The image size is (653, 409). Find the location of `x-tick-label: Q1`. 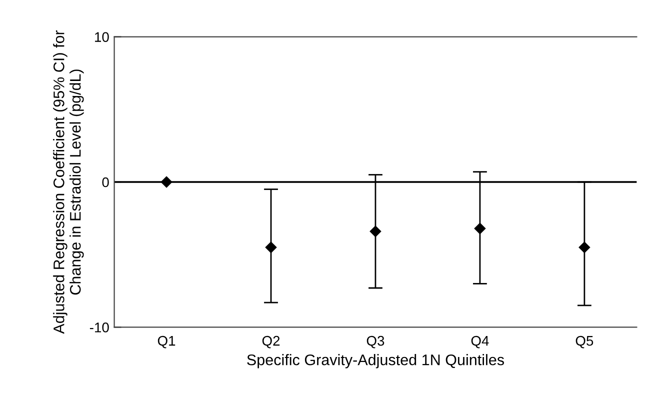

x-tick-label: Q1 is located at coordinates (167, 342).